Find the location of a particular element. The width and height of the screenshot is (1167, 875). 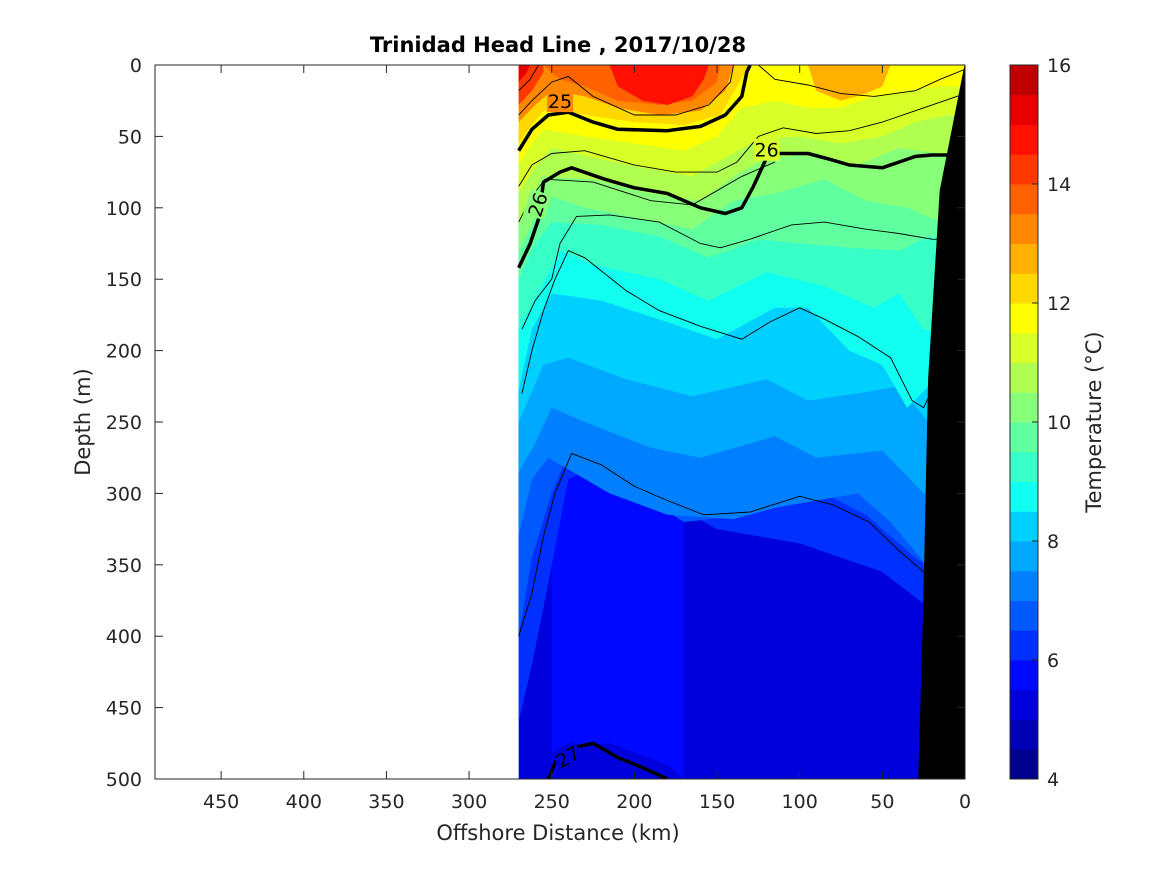

bathymetry-layer is located at coordinates (941, 422).